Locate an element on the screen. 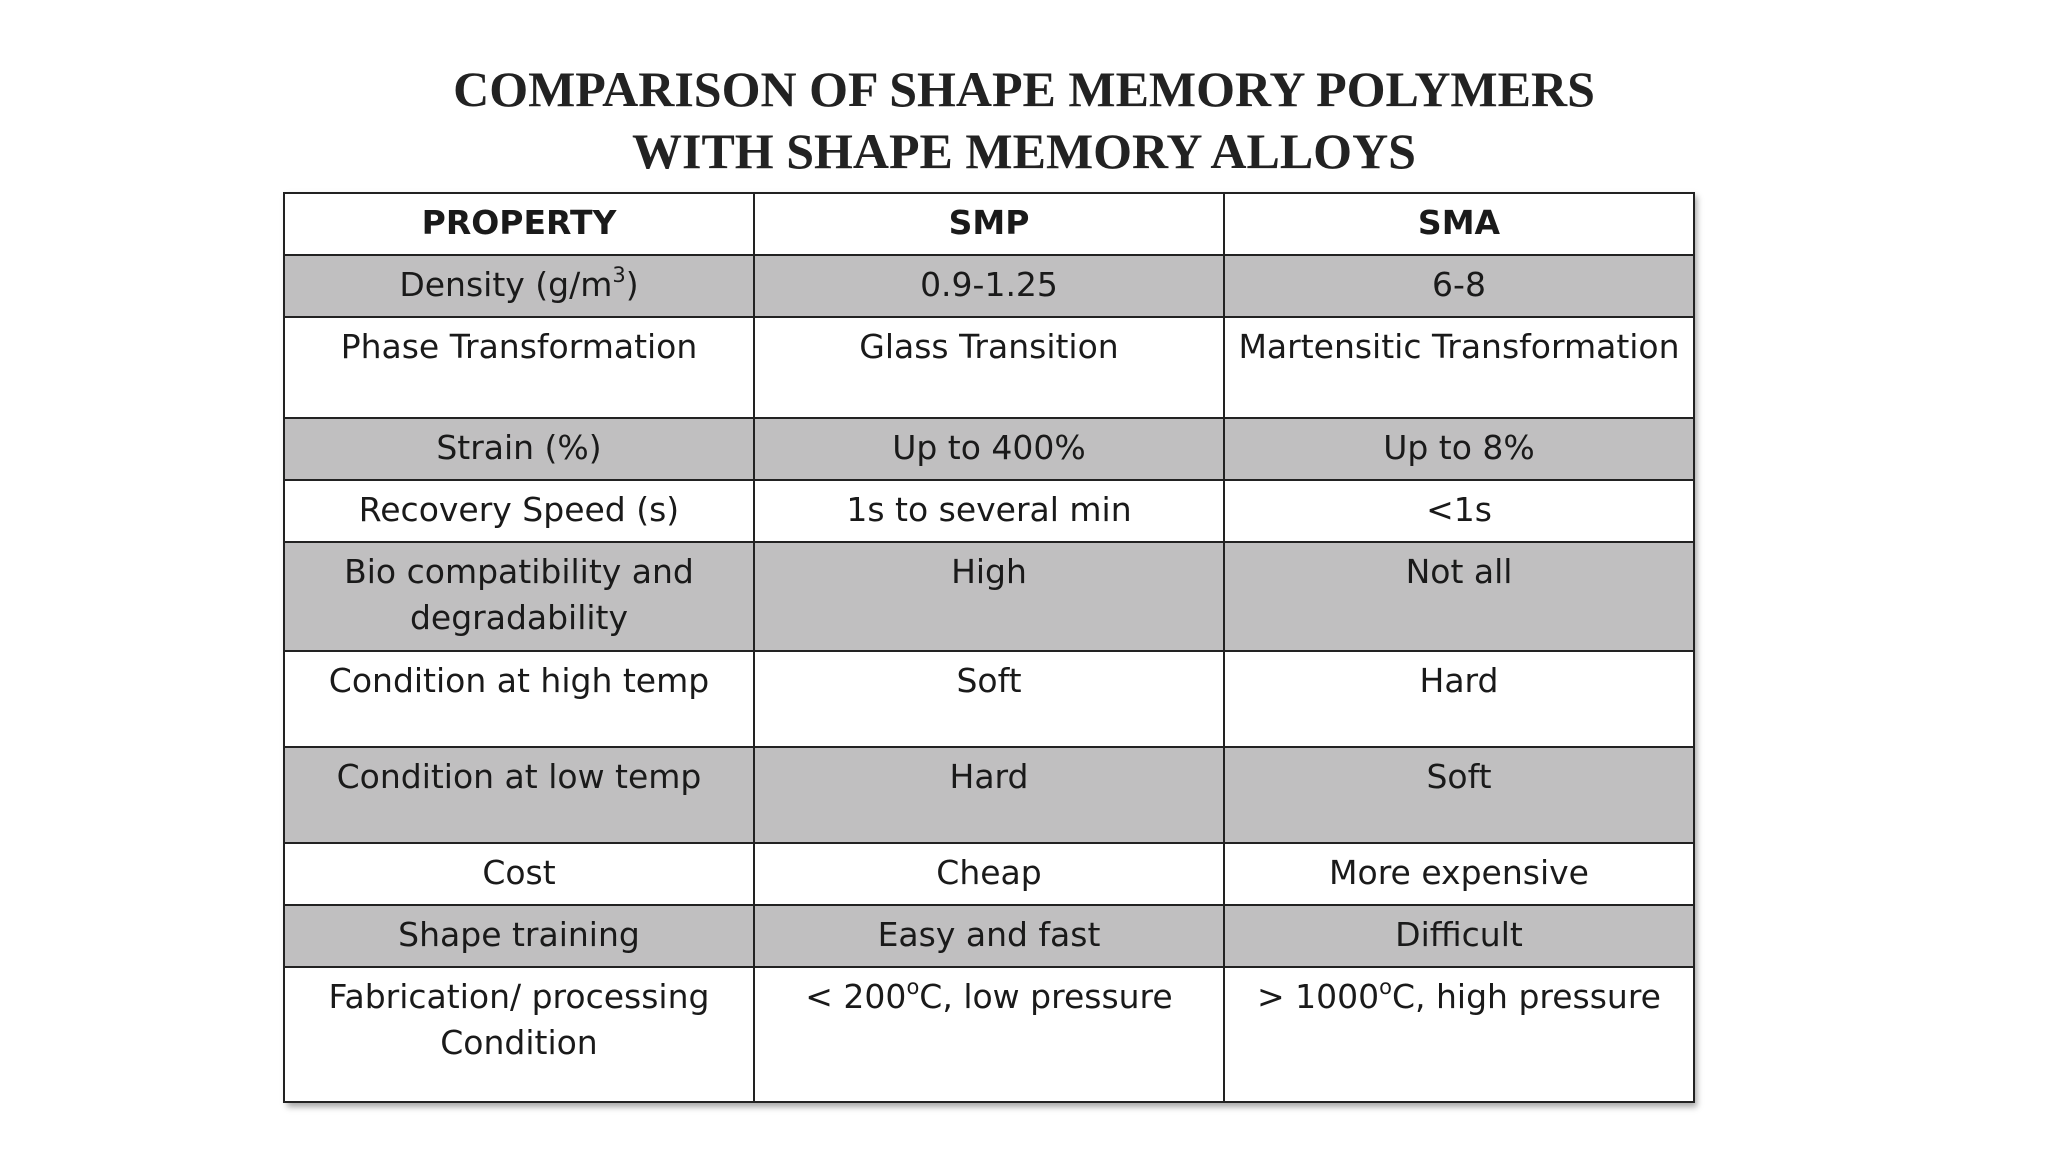 Image resolution: width=2048 pixels, height=1152 pixels. property-cell: Condition at low temp is located at coordinates (519, 795).